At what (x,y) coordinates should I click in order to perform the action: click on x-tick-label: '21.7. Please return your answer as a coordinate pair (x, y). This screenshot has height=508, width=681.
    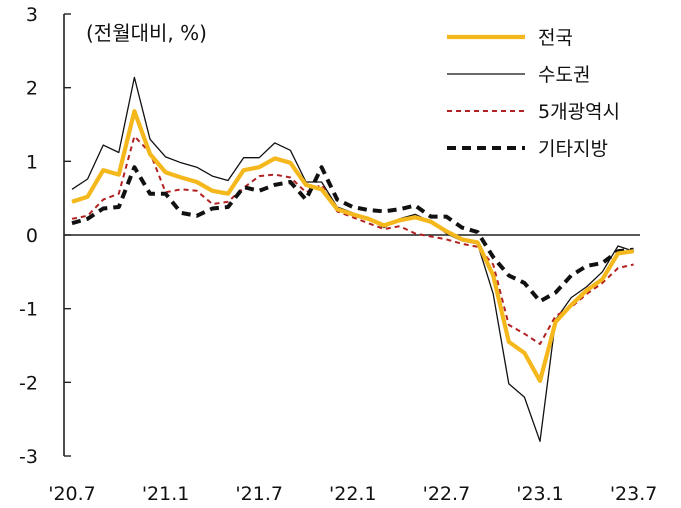
    Looking at the image, I should click on (259, 494).